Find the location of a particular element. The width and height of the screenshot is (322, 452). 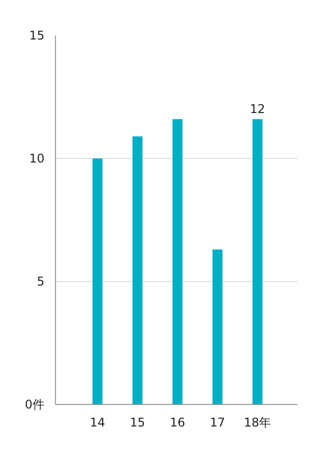

x-tick-label: 16 is located at coordinates (178, 423).